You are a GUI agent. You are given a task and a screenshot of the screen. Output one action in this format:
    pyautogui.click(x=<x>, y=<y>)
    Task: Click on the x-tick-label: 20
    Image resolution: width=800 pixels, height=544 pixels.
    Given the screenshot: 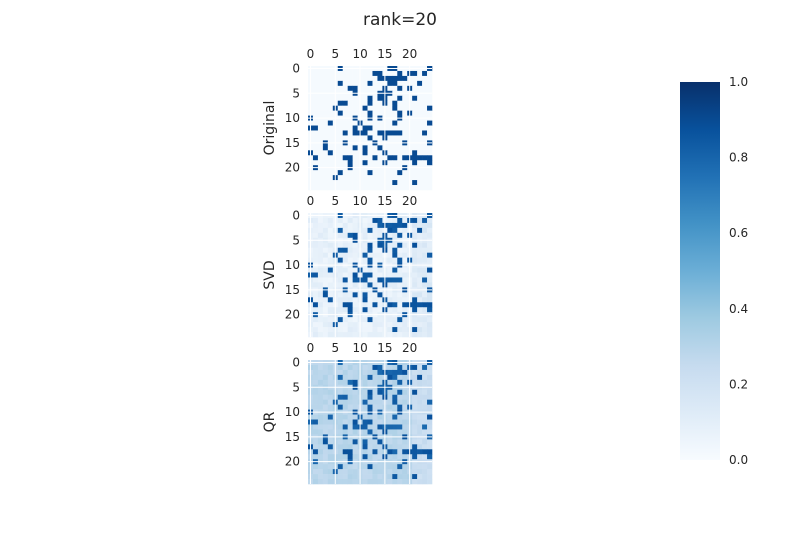 What is the action you would take?
    pyautogui.click(x=409, y=348)
    